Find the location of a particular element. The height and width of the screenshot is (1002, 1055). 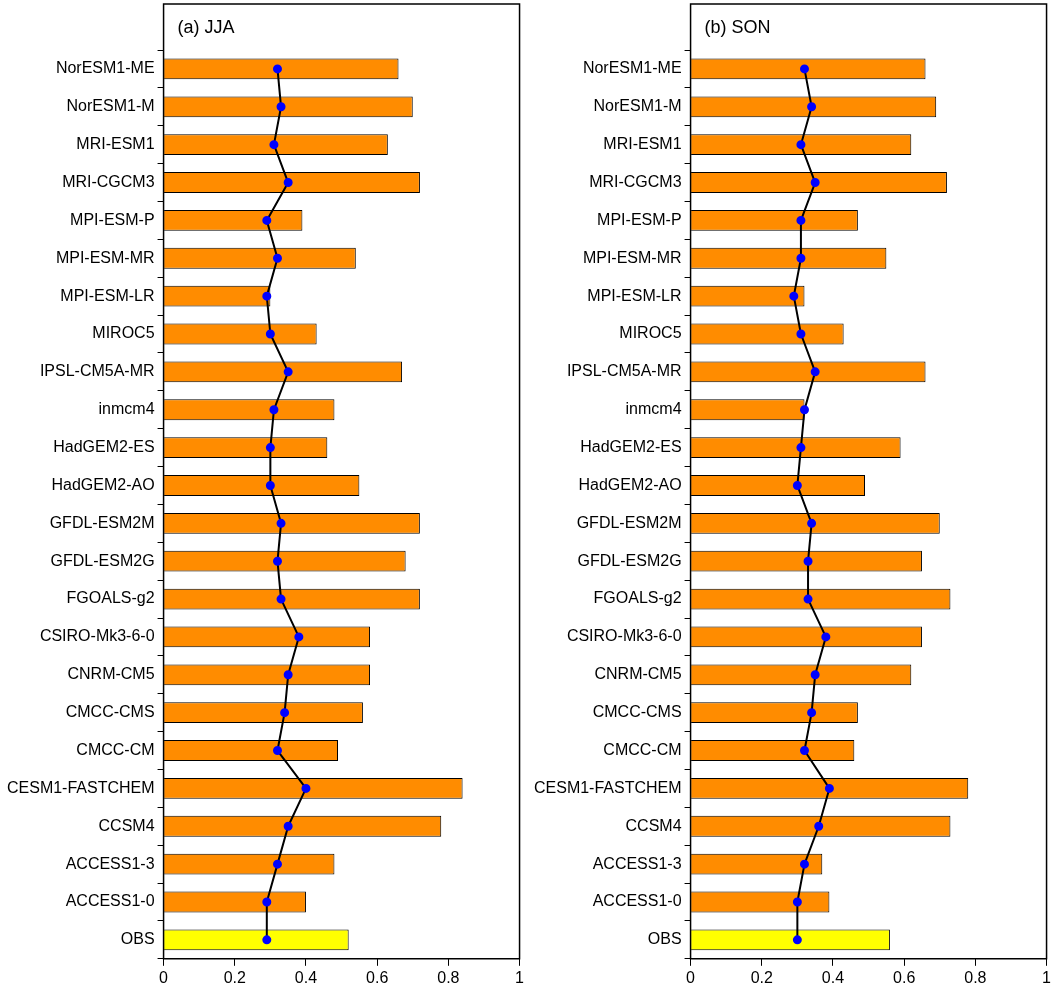

x-tick-label: 1 is located at coordinates (520, 977).